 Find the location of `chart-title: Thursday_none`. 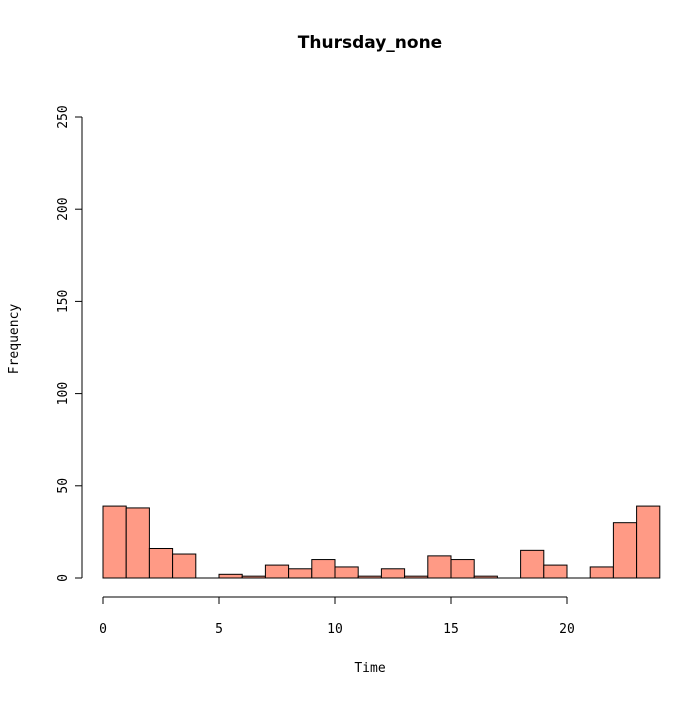

chart-title: Thursday_none is located at coordinates (370, 43).